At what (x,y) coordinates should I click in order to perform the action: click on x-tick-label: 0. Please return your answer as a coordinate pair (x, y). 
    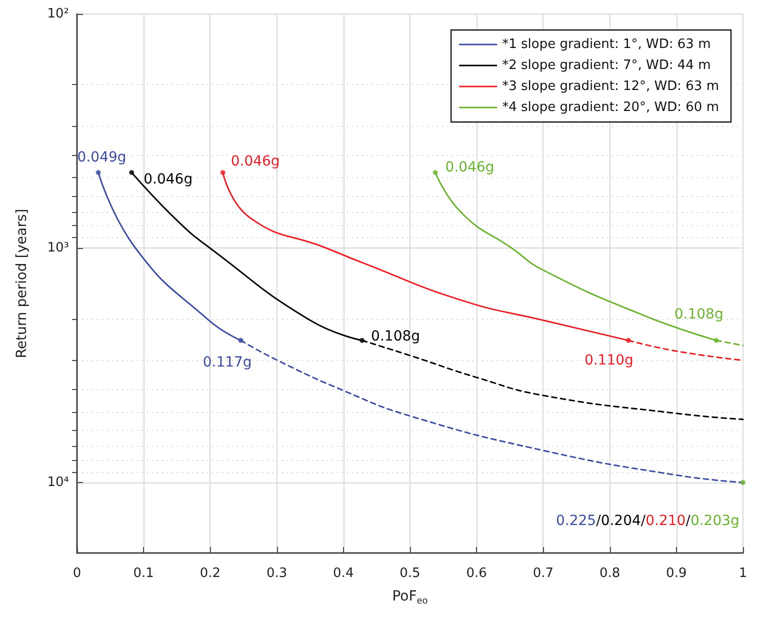
    Looking at the image, I should click on (77, 573).